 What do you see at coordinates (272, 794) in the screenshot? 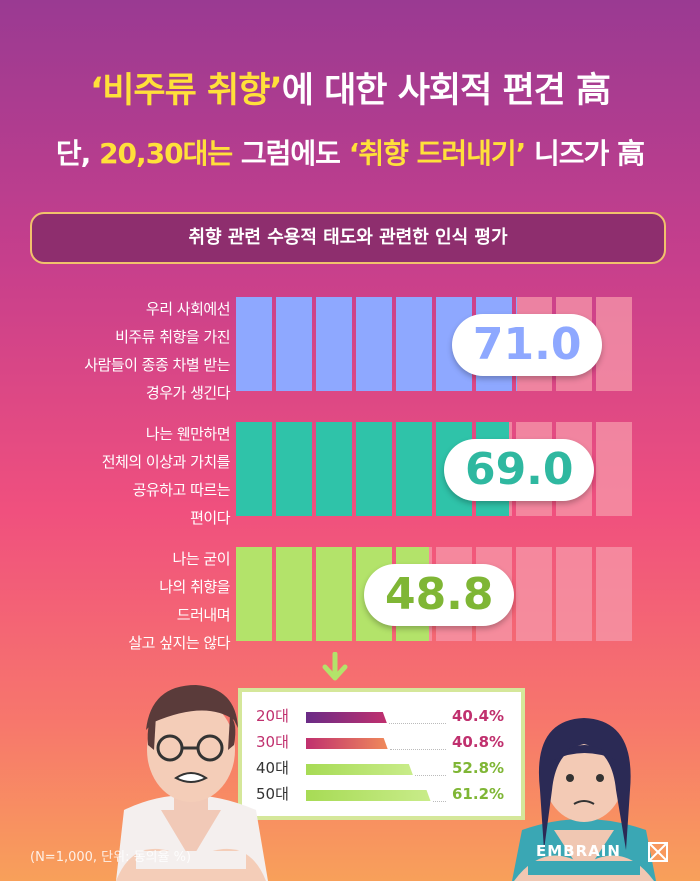
I see `age-label: 50대` at bounding box center [272, 794].